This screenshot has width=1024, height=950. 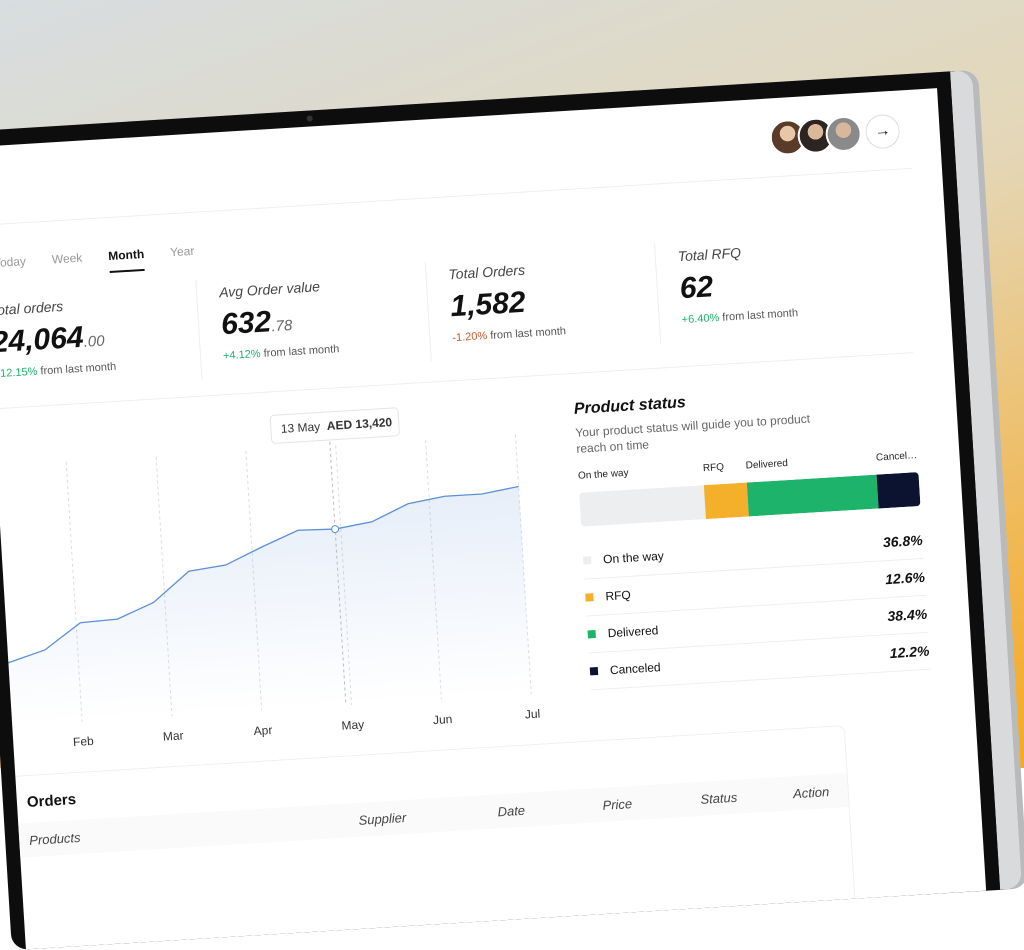 What do you see at coordinates (98, 304) in the screenshot?
I see `kpi-label: Total orders` at bounding box center [98, 304].